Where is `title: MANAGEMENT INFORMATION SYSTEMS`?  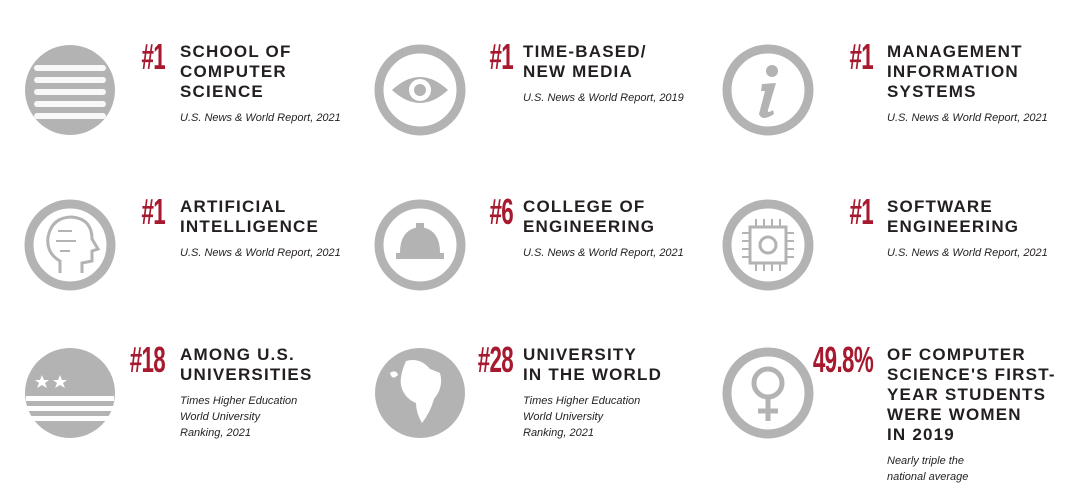 title: MANAGEMENT INFORMATION SYSTEMS is located at coordinates (955, 72).